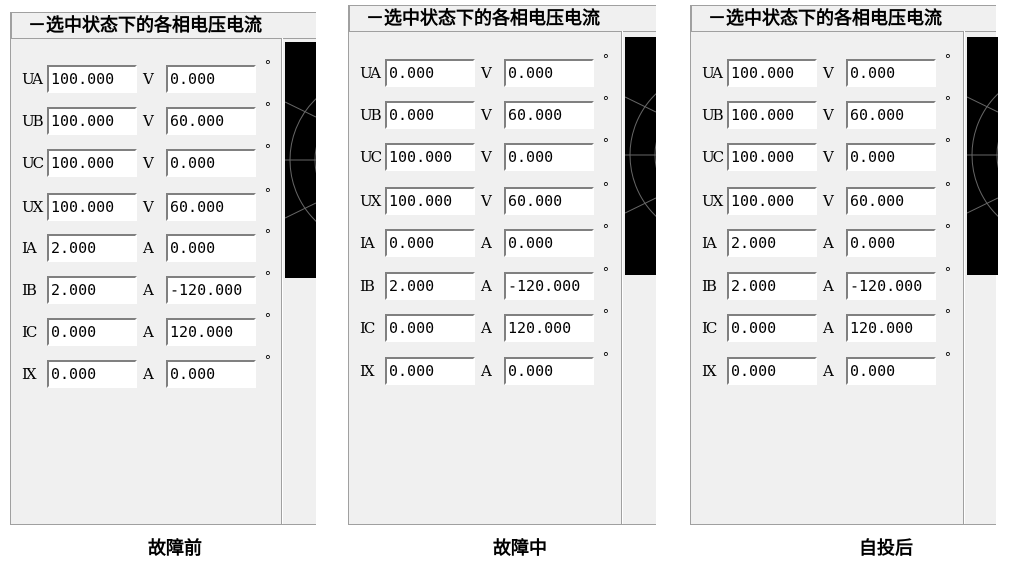 The image size is (1019, 577). Describe the element at coordinates (175, 548) in the screenshot. I see `panel-caption: 故障前` at that location.